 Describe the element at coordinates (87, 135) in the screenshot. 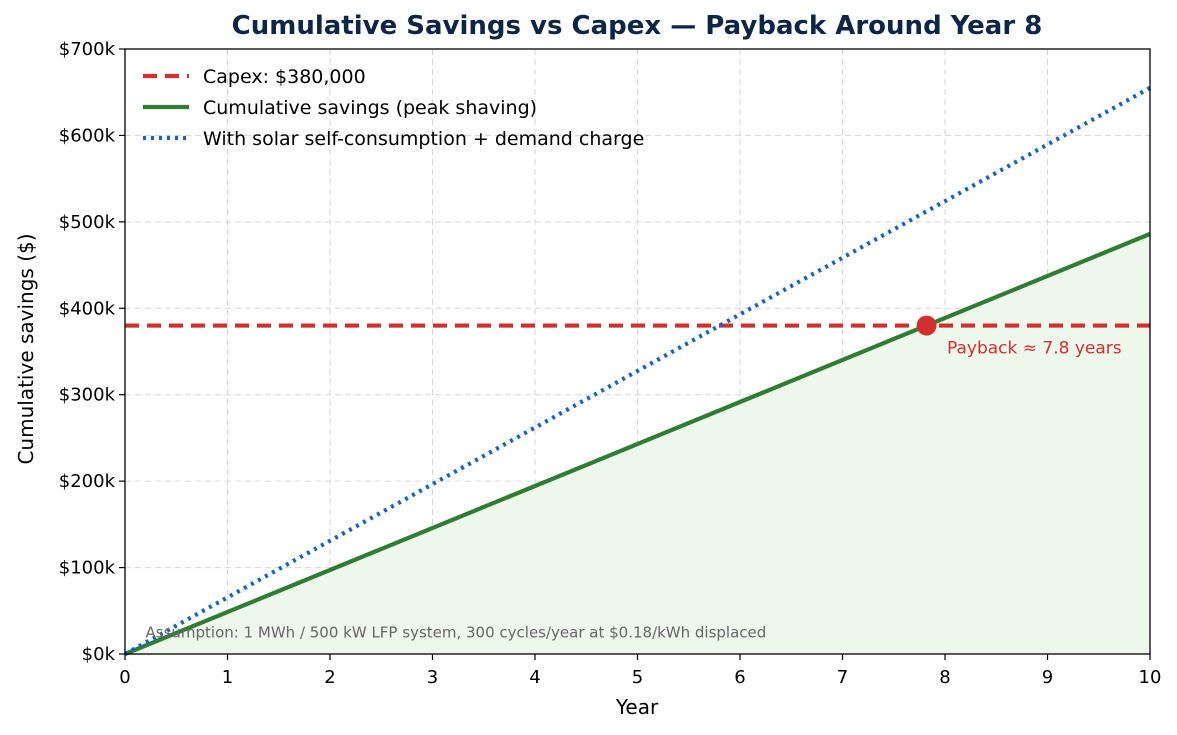

I see `y-tick-label: $600k` at that location.